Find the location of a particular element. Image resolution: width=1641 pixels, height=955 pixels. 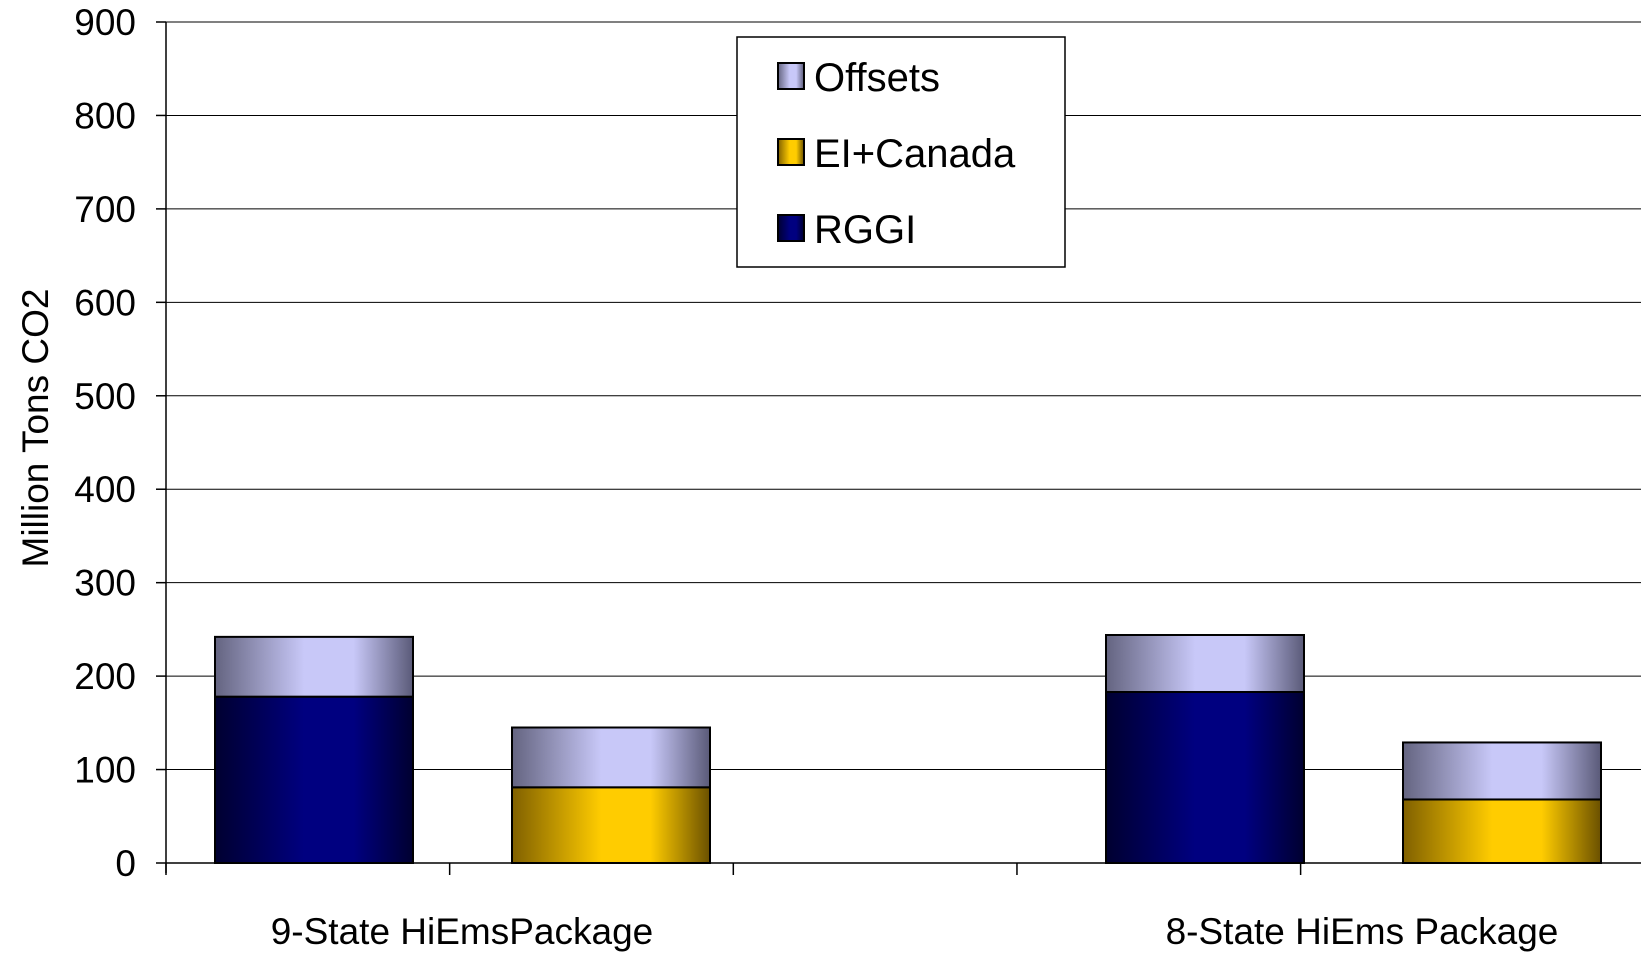

y-tick-label: 300 is located at coordinates (105, 583).